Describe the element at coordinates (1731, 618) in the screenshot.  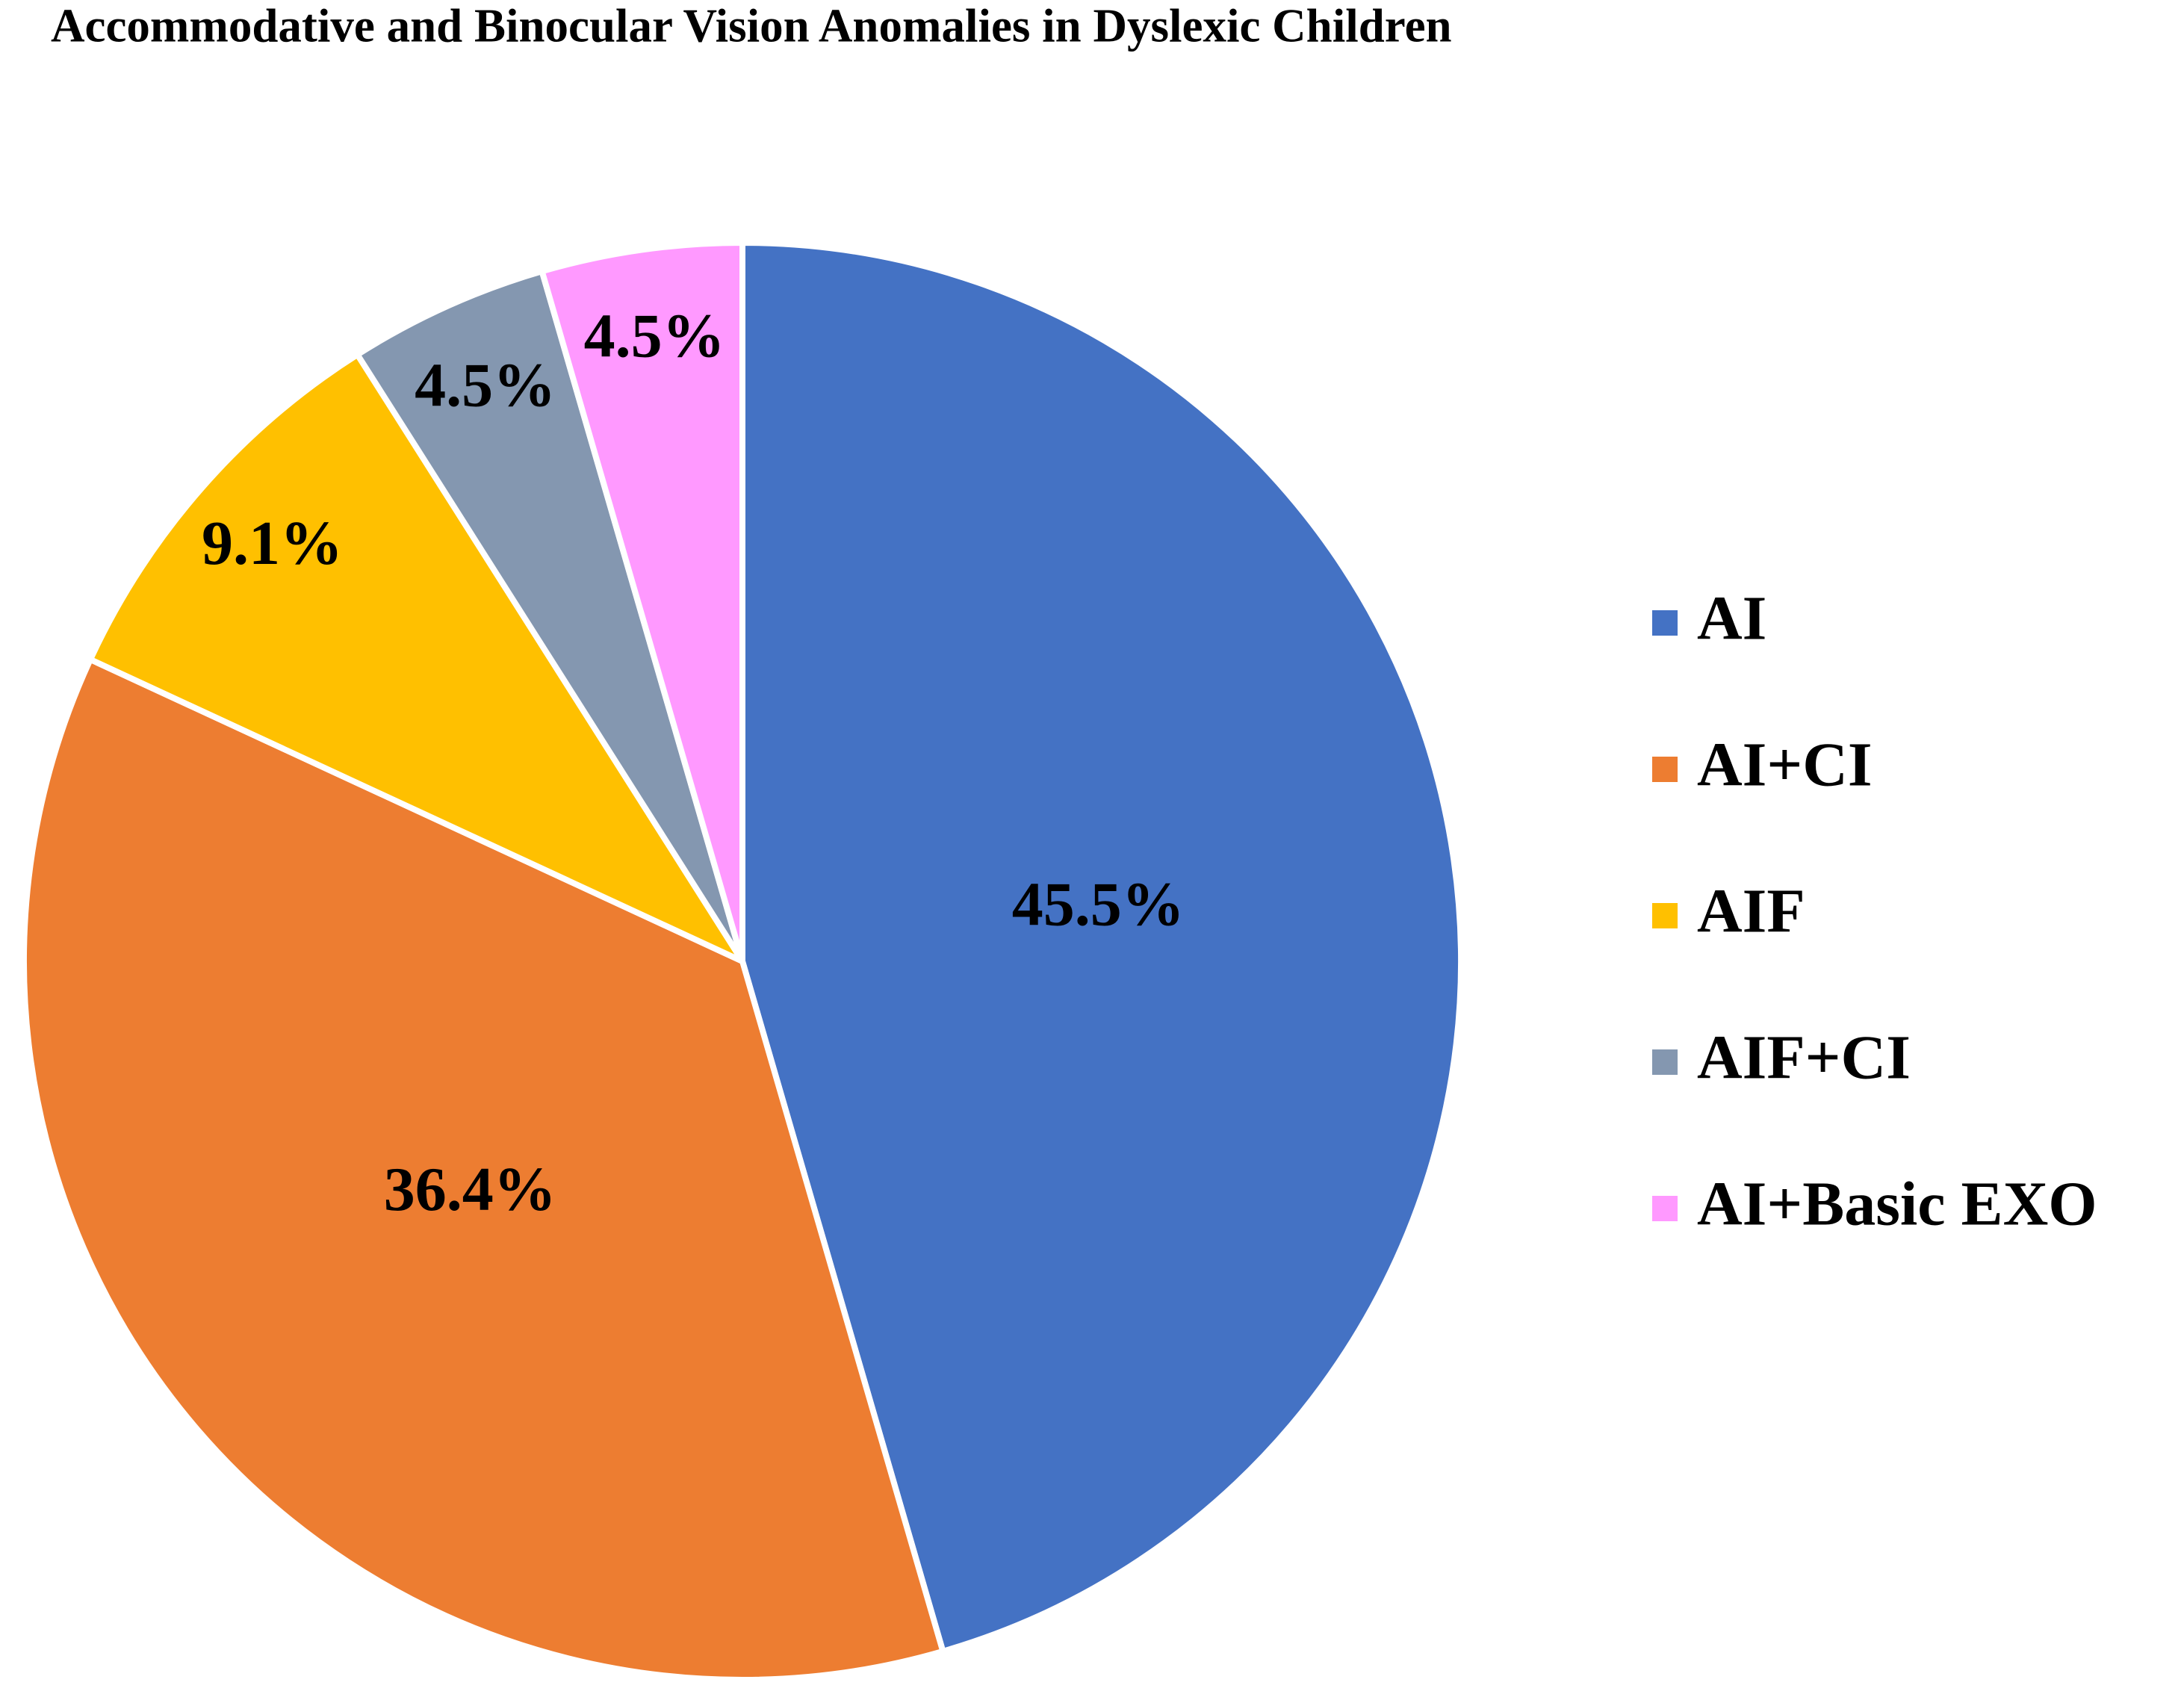
I see `legend-label: AI` at that location.